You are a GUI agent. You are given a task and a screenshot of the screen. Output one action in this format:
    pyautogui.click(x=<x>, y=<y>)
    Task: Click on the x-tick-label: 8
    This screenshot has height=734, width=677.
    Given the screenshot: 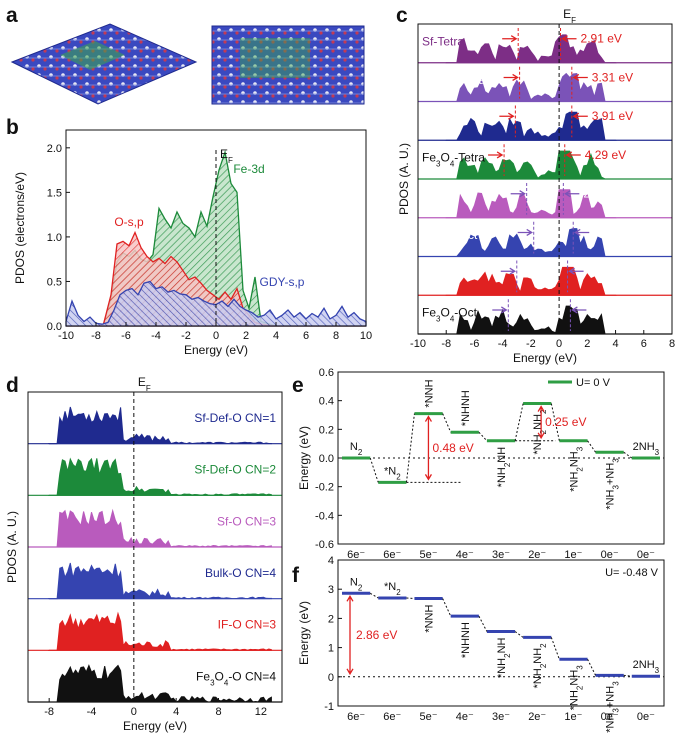 What is the action you would take?
    pyautogui.click(x=336, y=336)
    